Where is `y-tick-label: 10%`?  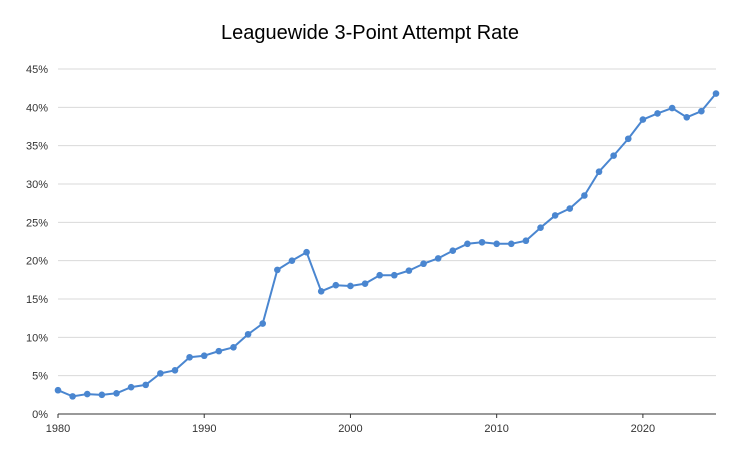
y-tick-label: 10% is located at coordinates (37, 338).